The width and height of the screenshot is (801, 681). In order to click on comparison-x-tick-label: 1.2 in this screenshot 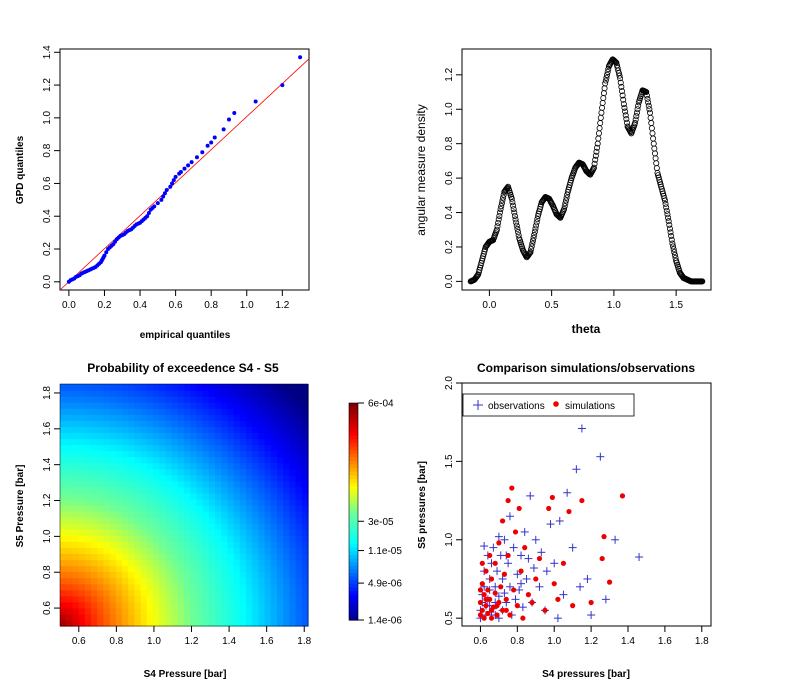, I will do `click(591, 641)`.